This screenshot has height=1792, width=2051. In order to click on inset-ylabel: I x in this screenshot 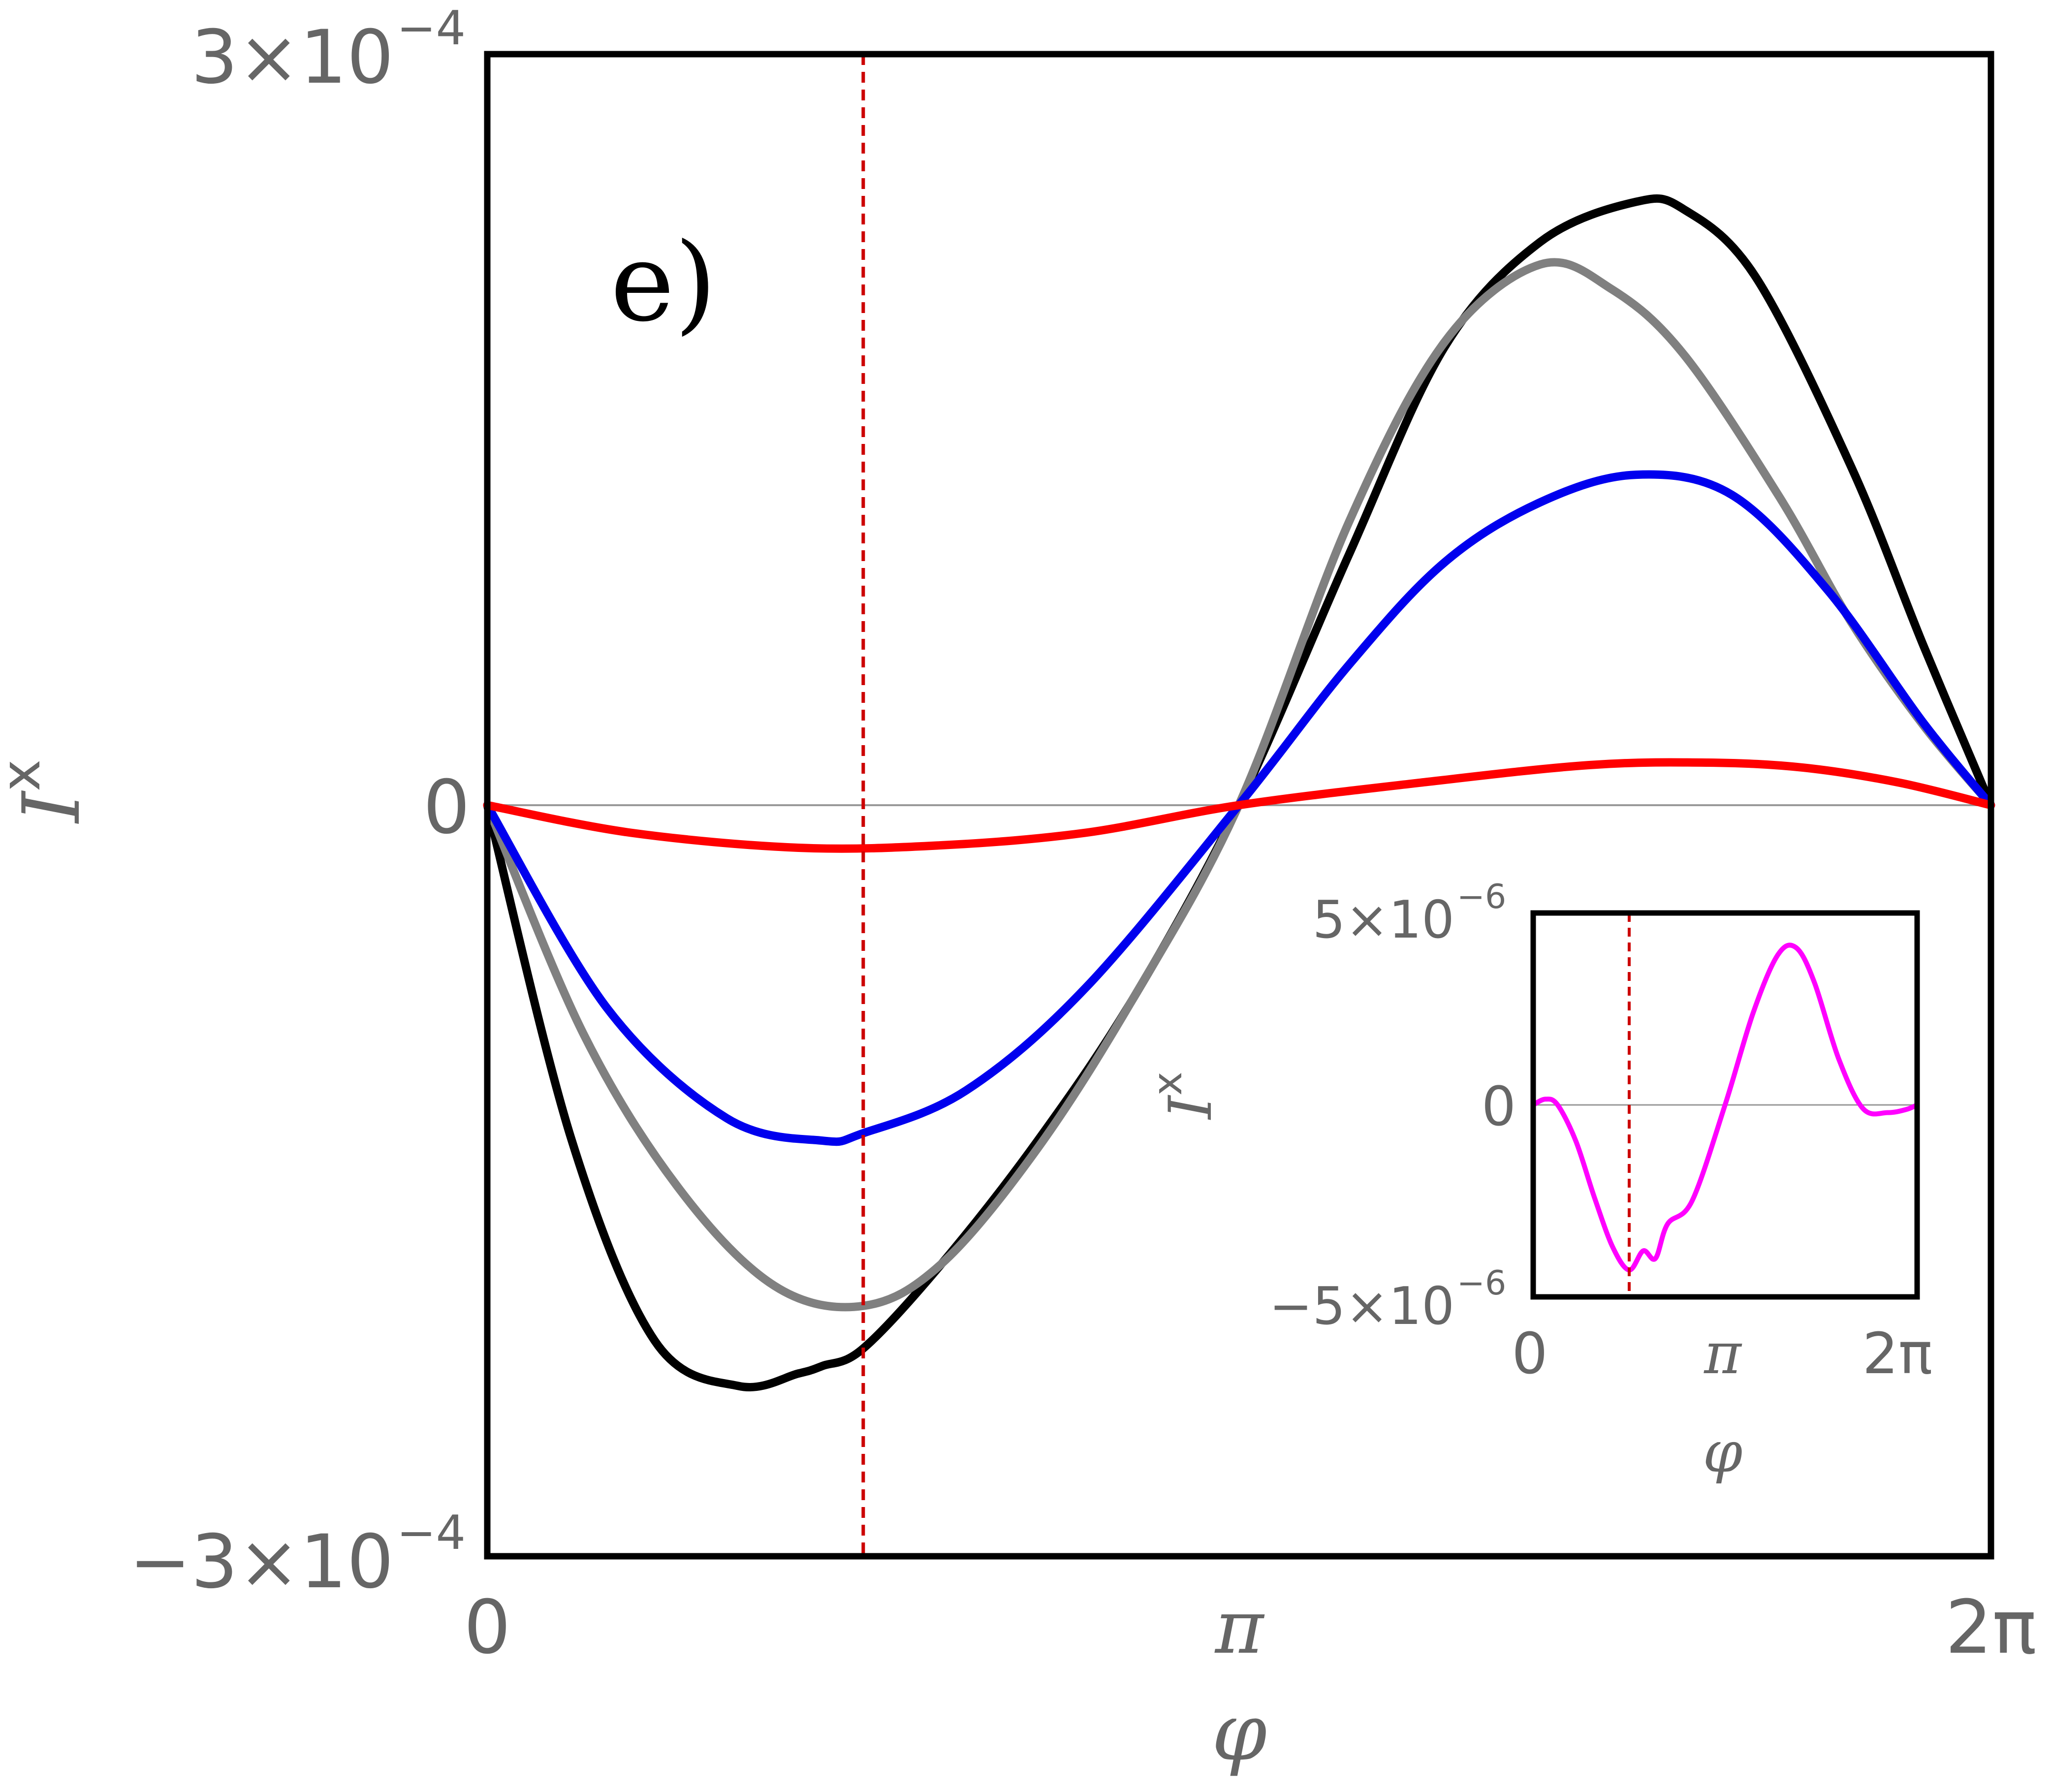, I will do `click(1185, 1095)`.